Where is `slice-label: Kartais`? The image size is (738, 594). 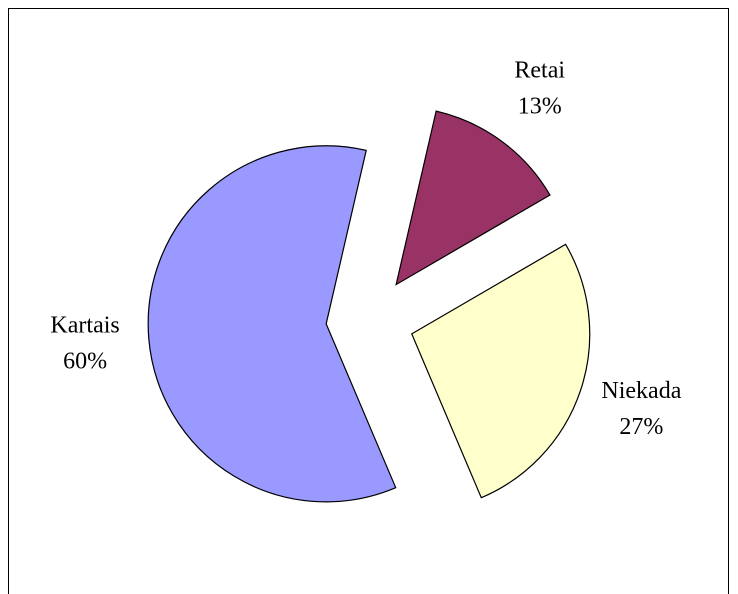 slice-label: Kartais is located at coordinates (84, 325).